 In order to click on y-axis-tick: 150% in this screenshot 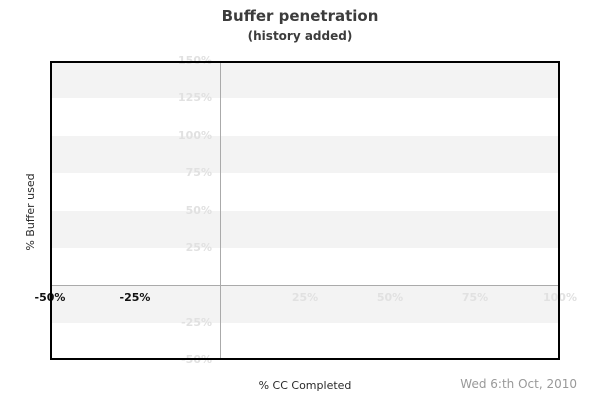, I will do `click(195, 60)`.